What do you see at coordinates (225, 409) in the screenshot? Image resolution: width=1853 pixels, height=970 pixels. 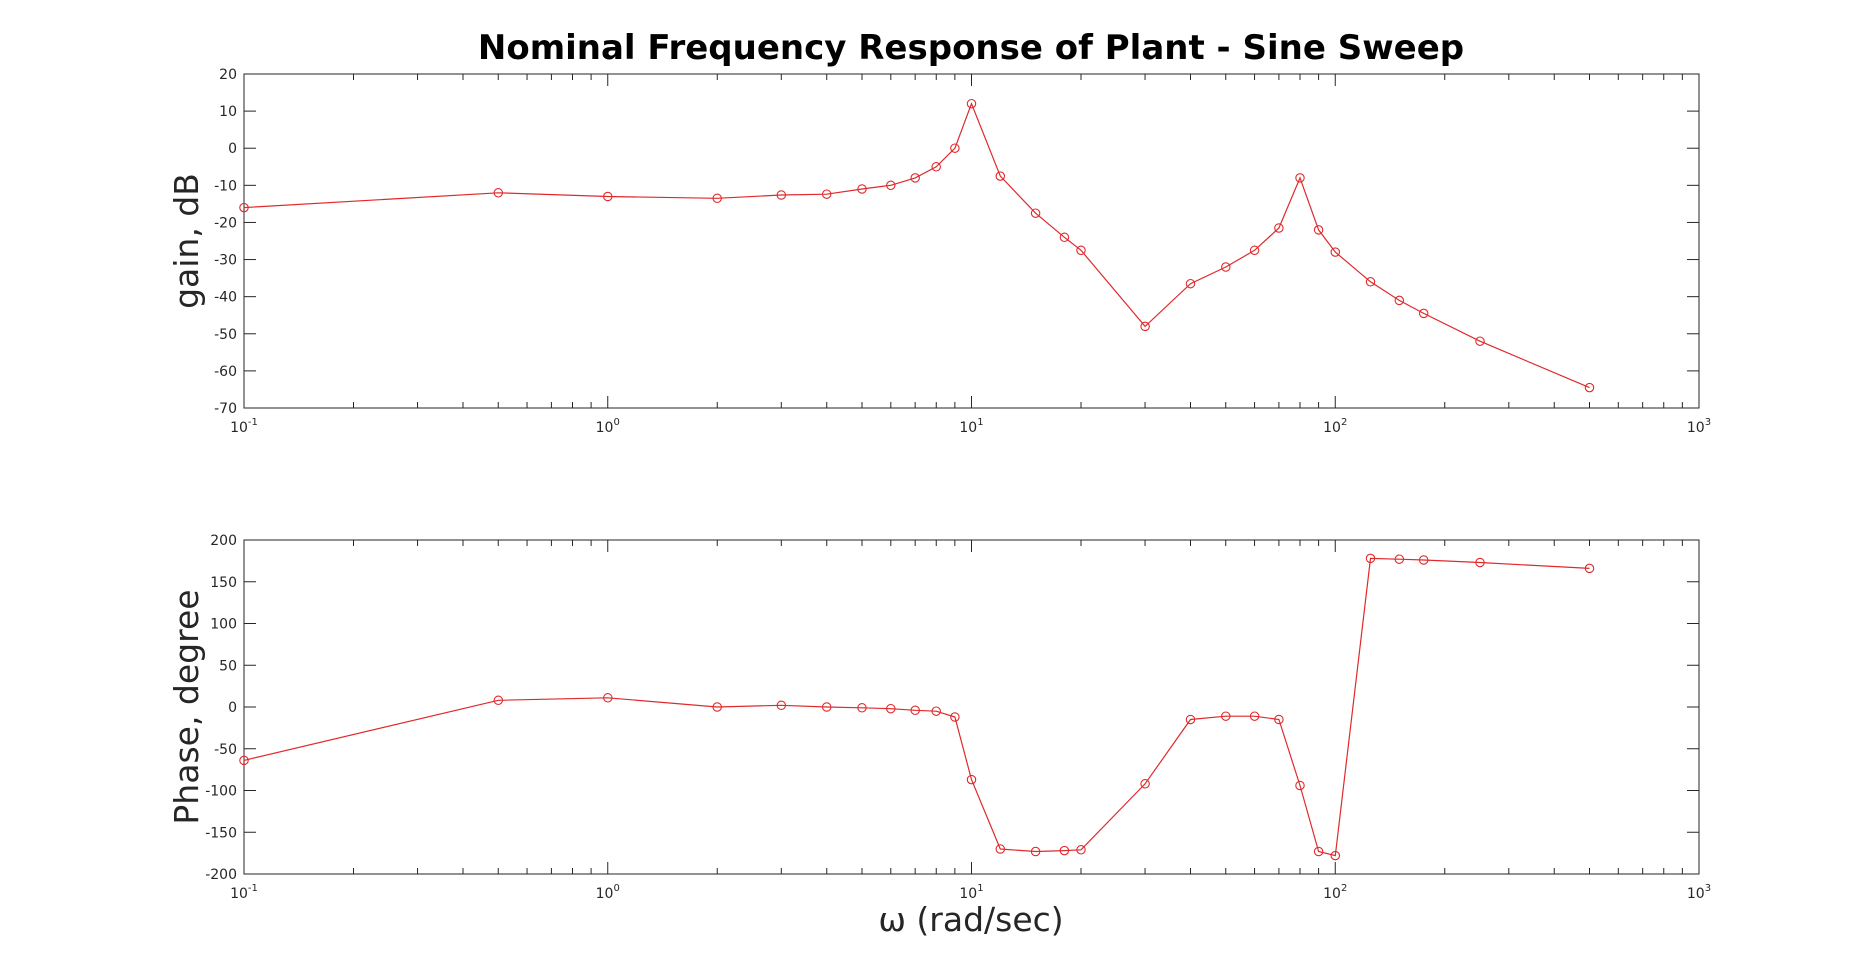 I see `y-tick-label: -70` at bounding box center [225, 409].